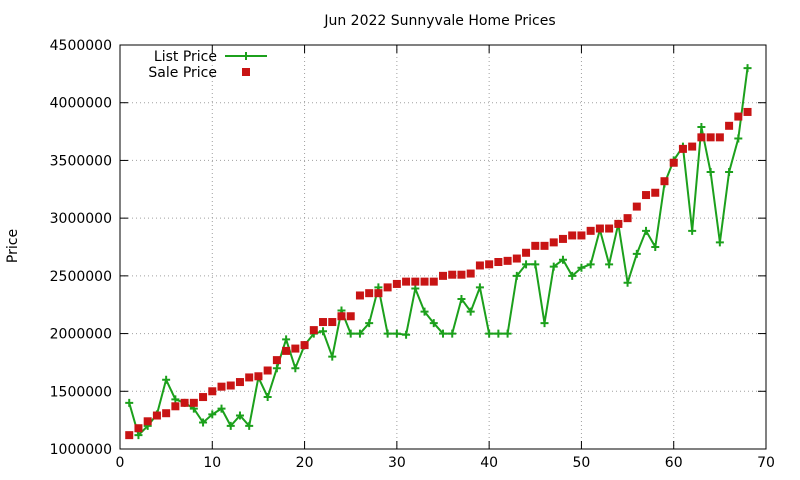  I want to click on x-tick-label: 10, so click(212, 463).